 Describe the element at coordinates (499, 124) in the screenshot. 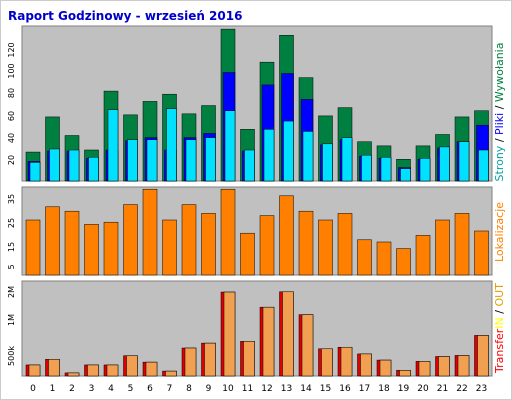

I see `legend-item: Pliki` at that location.